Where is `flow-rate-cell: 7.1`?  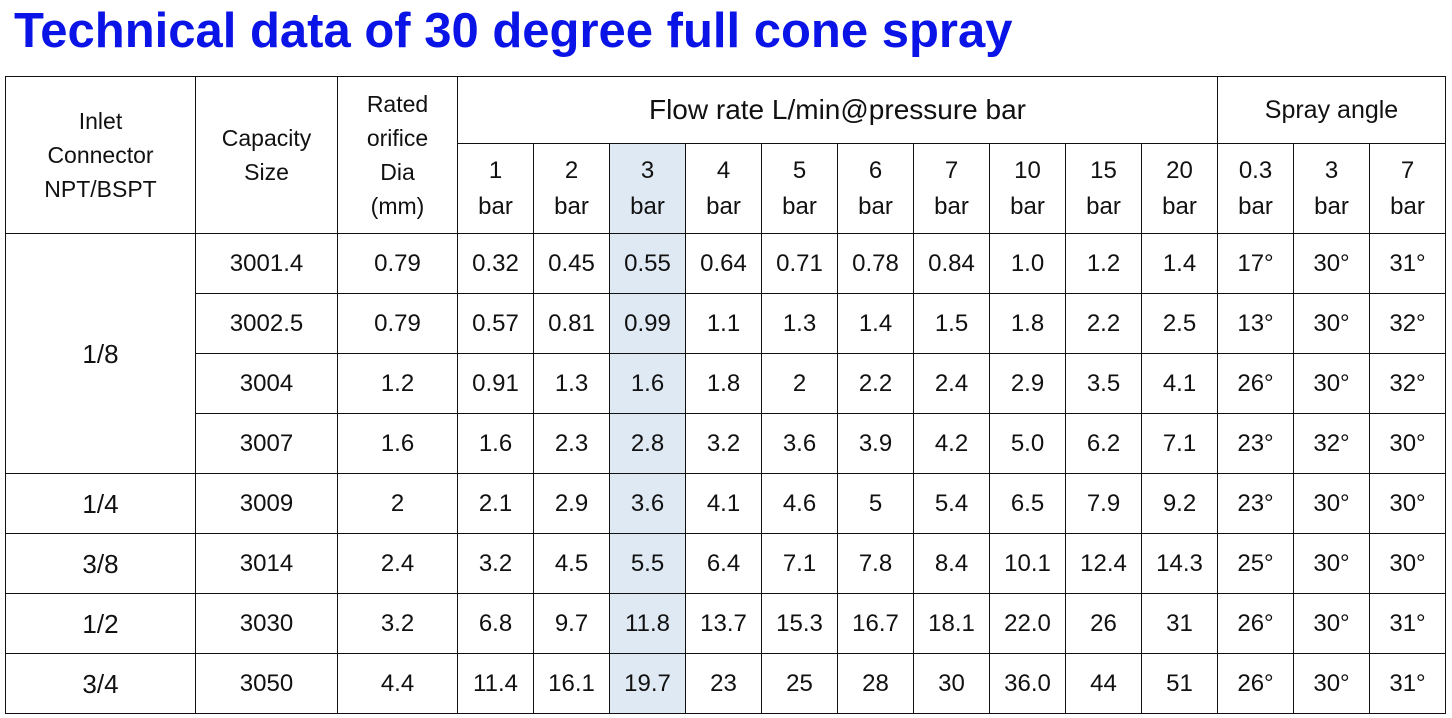
flow-rate-cell: 7.1 is located at coordinates (1179, 443).